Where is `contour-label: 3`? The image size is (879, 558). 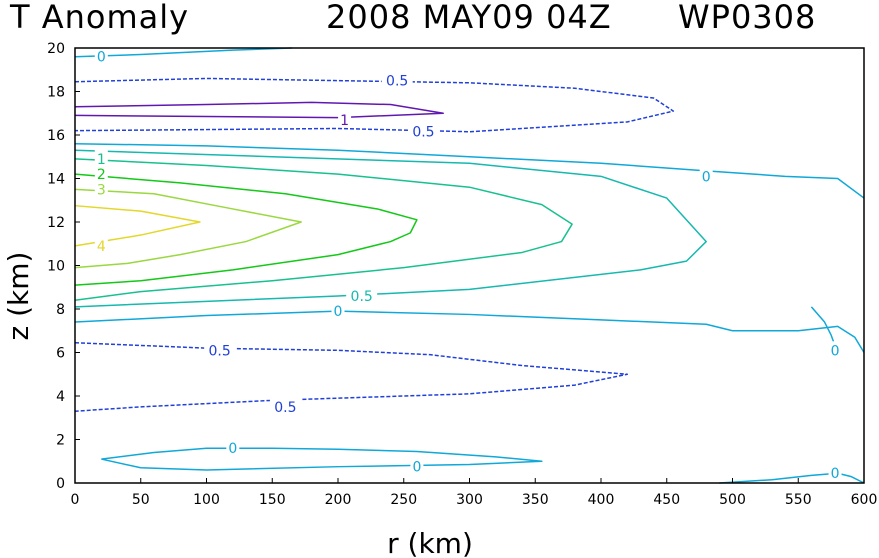
contour-label: 3 is located at coordinates (101, 190).